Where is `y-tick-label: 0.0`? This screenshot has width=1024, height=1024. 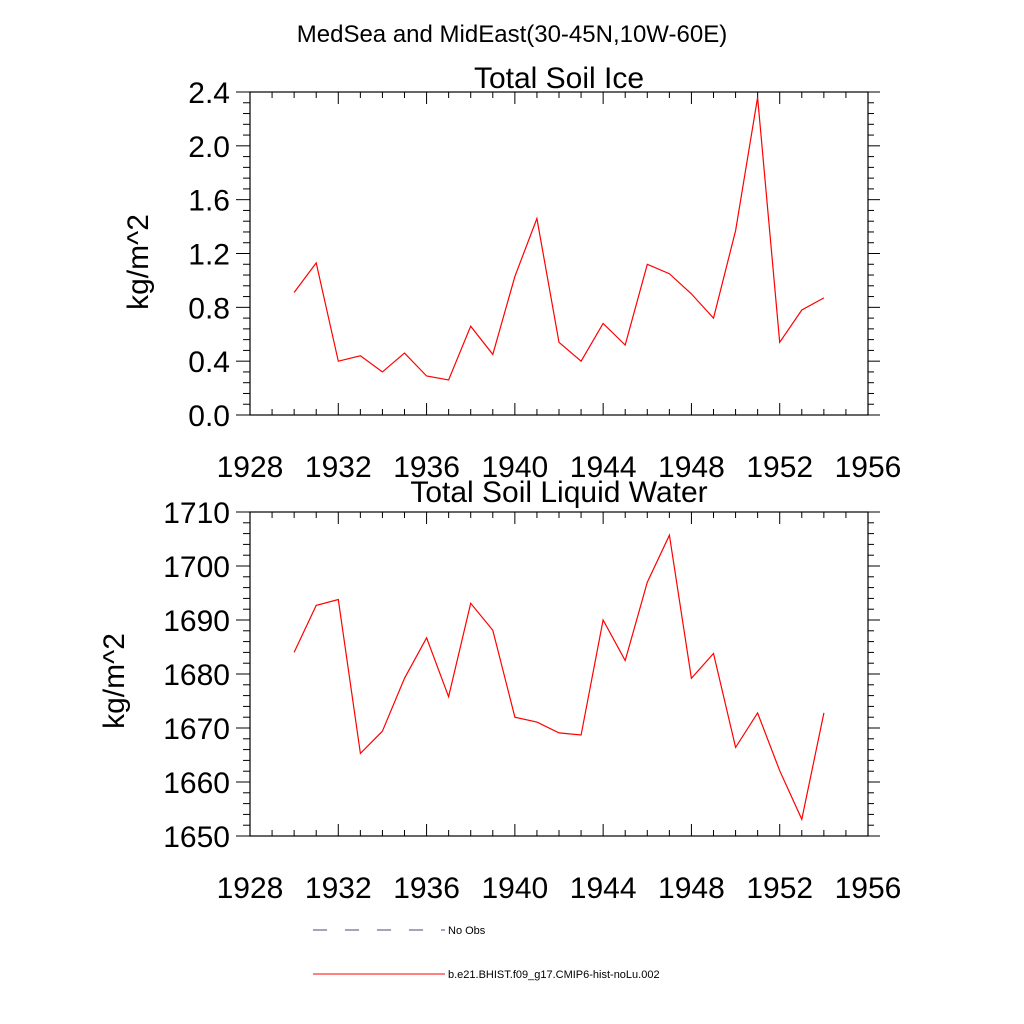 y-tick-label: 0.0 is located at coordinates (209, 416).